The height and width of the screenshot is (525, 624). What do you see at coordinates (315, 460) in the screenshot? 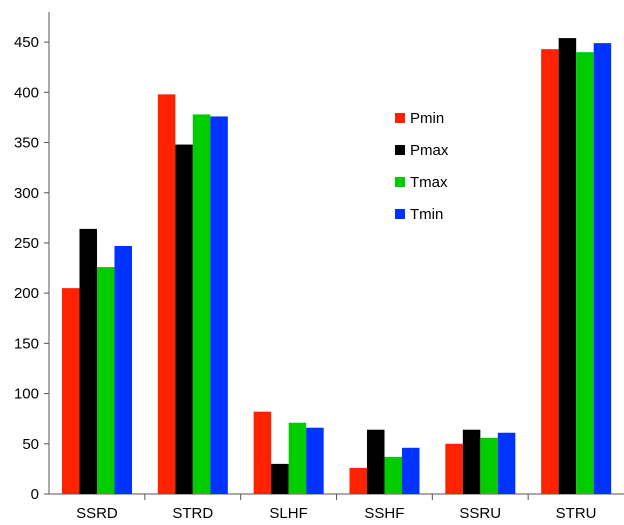
I see `bar-tmin-slhf` at bounding box center [315, 460].